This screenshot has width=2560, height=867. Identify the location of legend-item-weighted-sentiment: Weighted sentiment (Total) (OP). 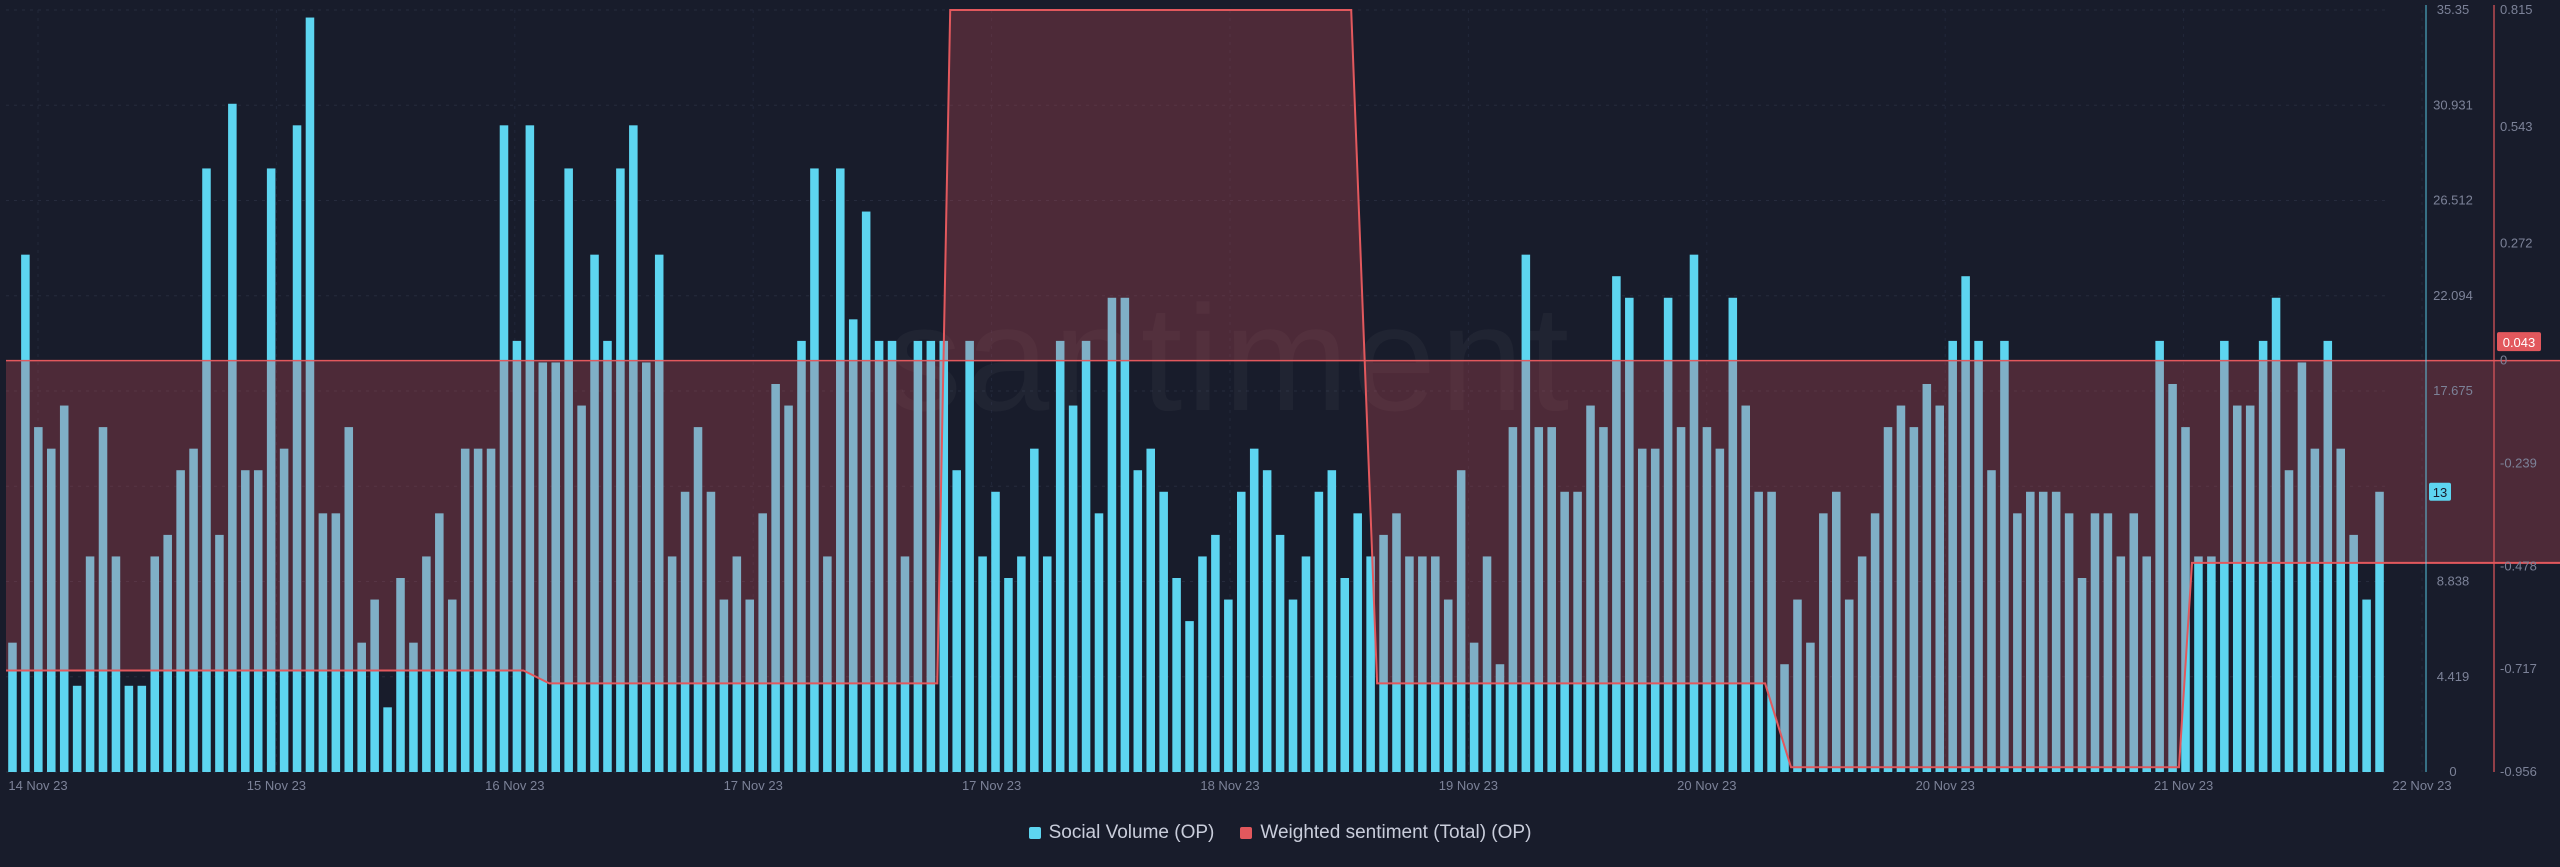
(1385, 833).